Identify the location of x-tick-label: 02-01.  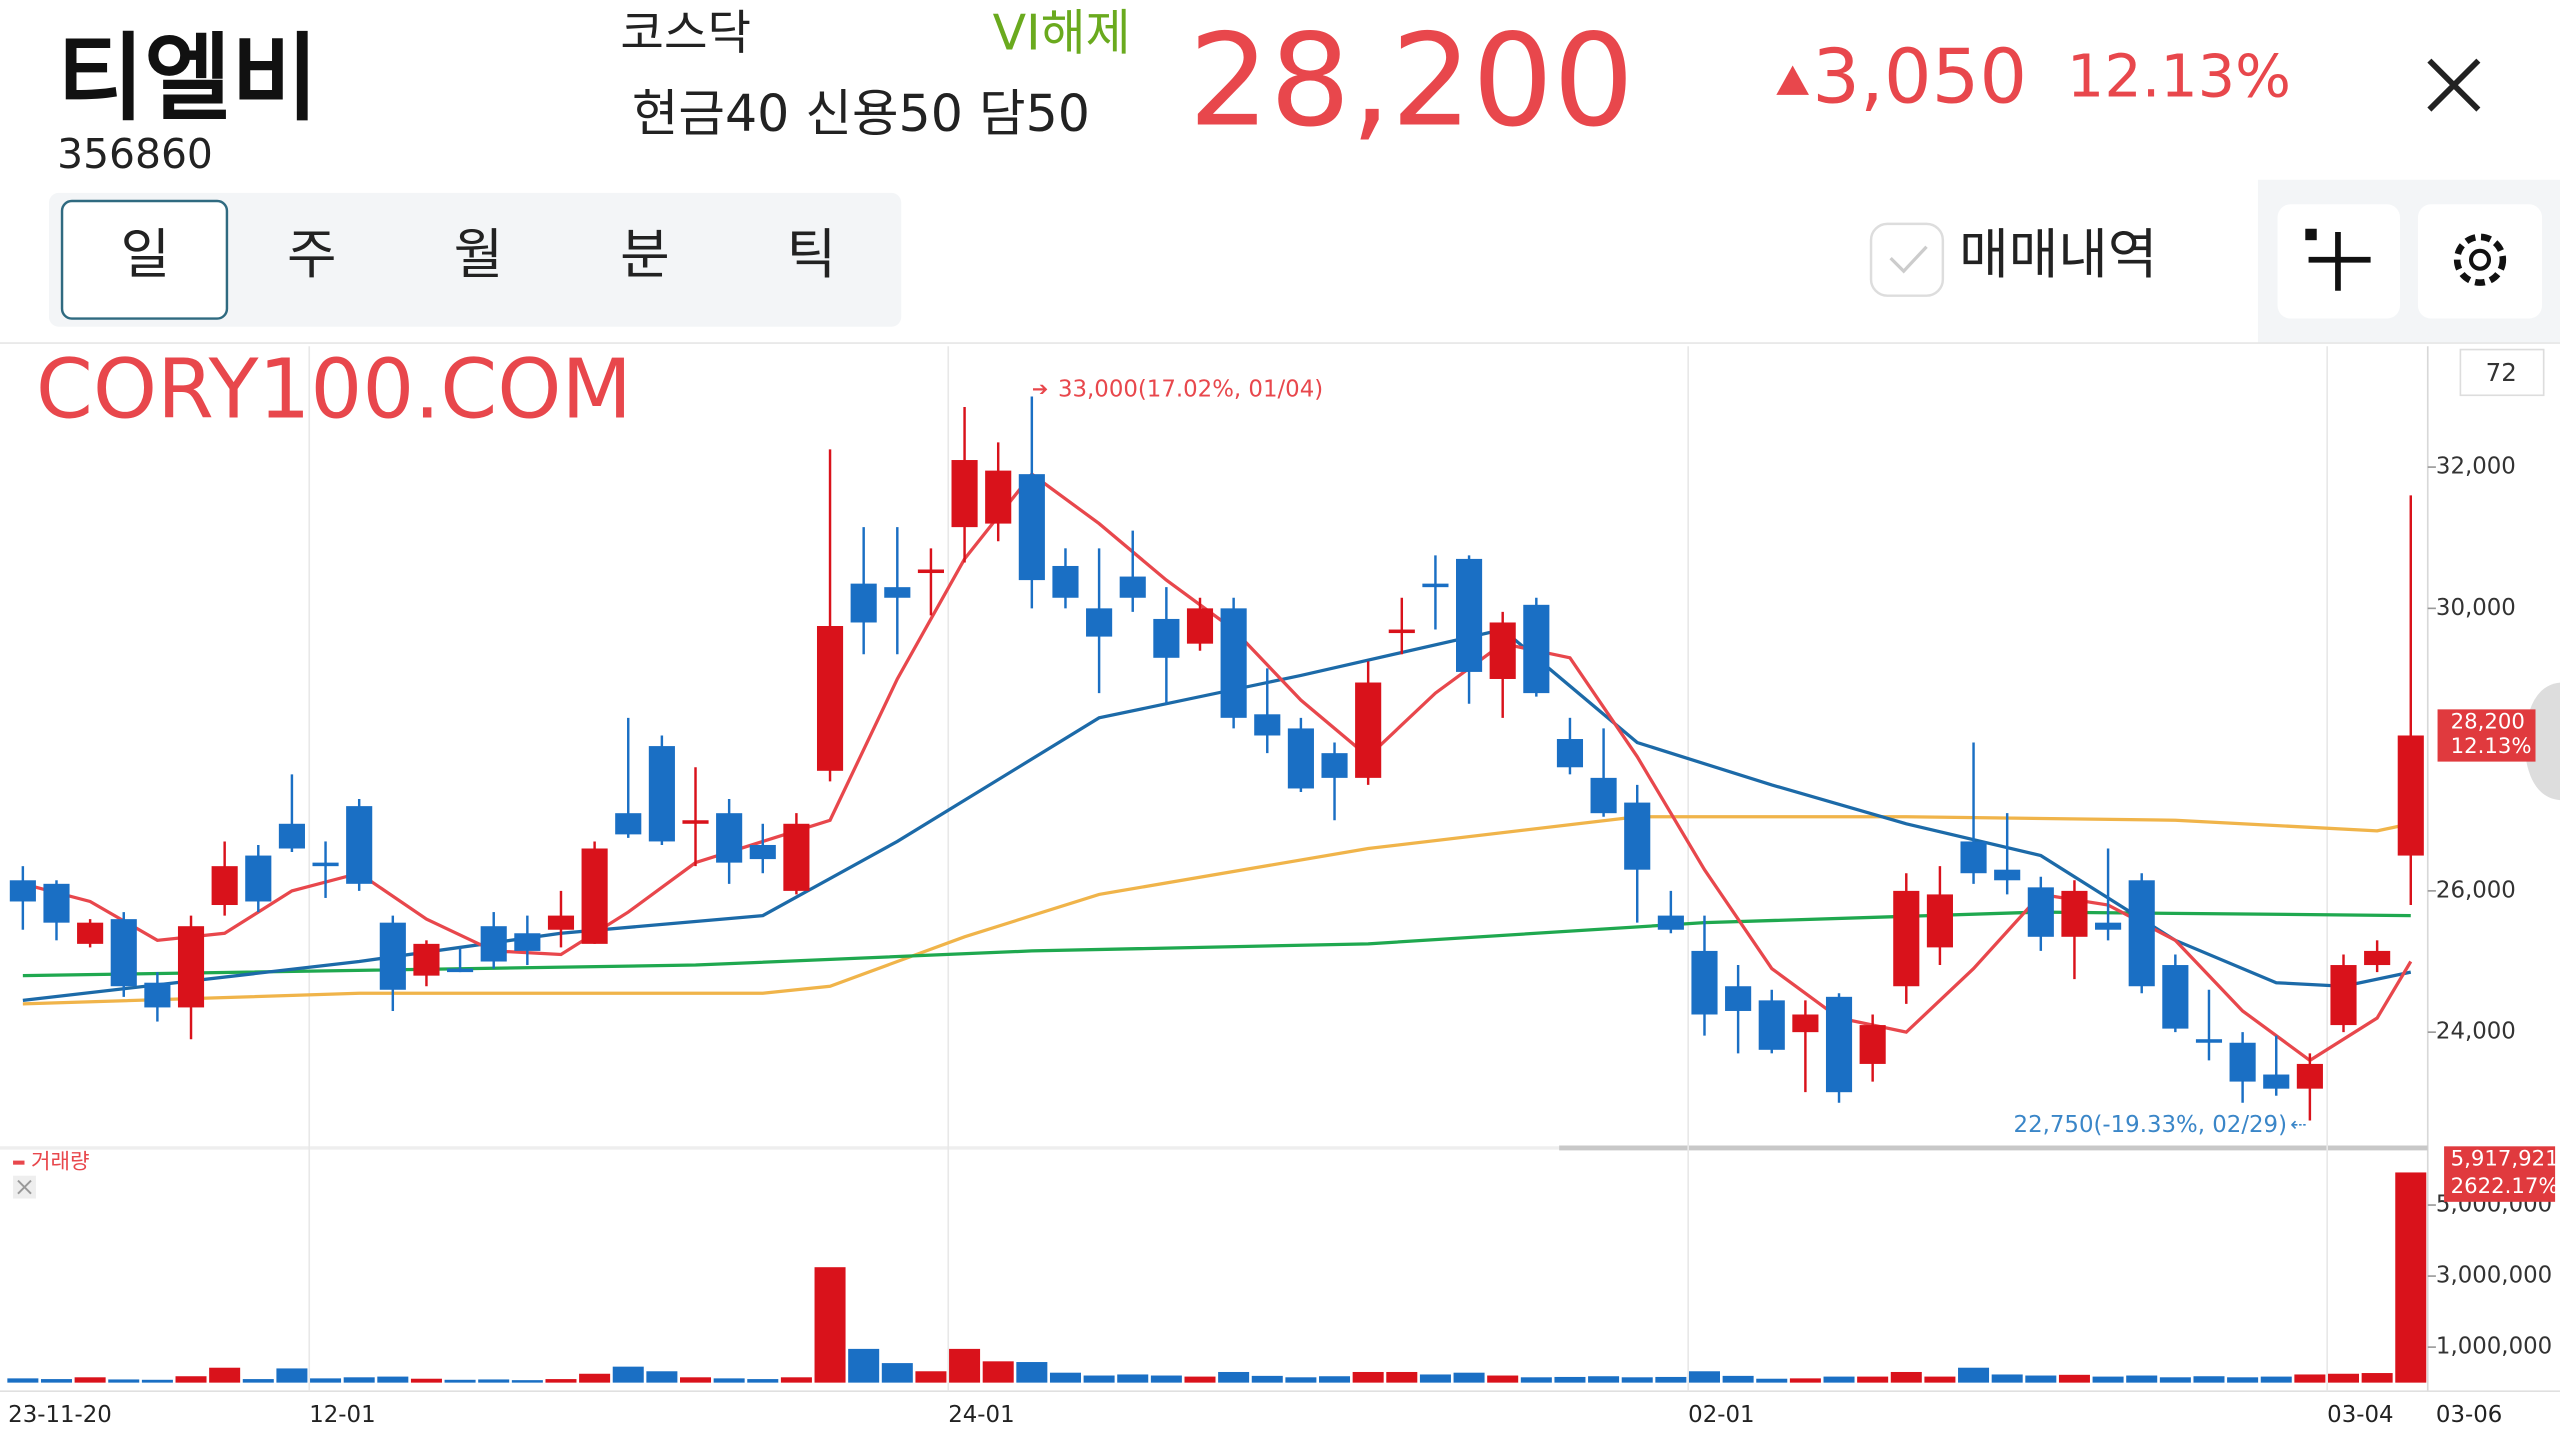
(1721, 1415).